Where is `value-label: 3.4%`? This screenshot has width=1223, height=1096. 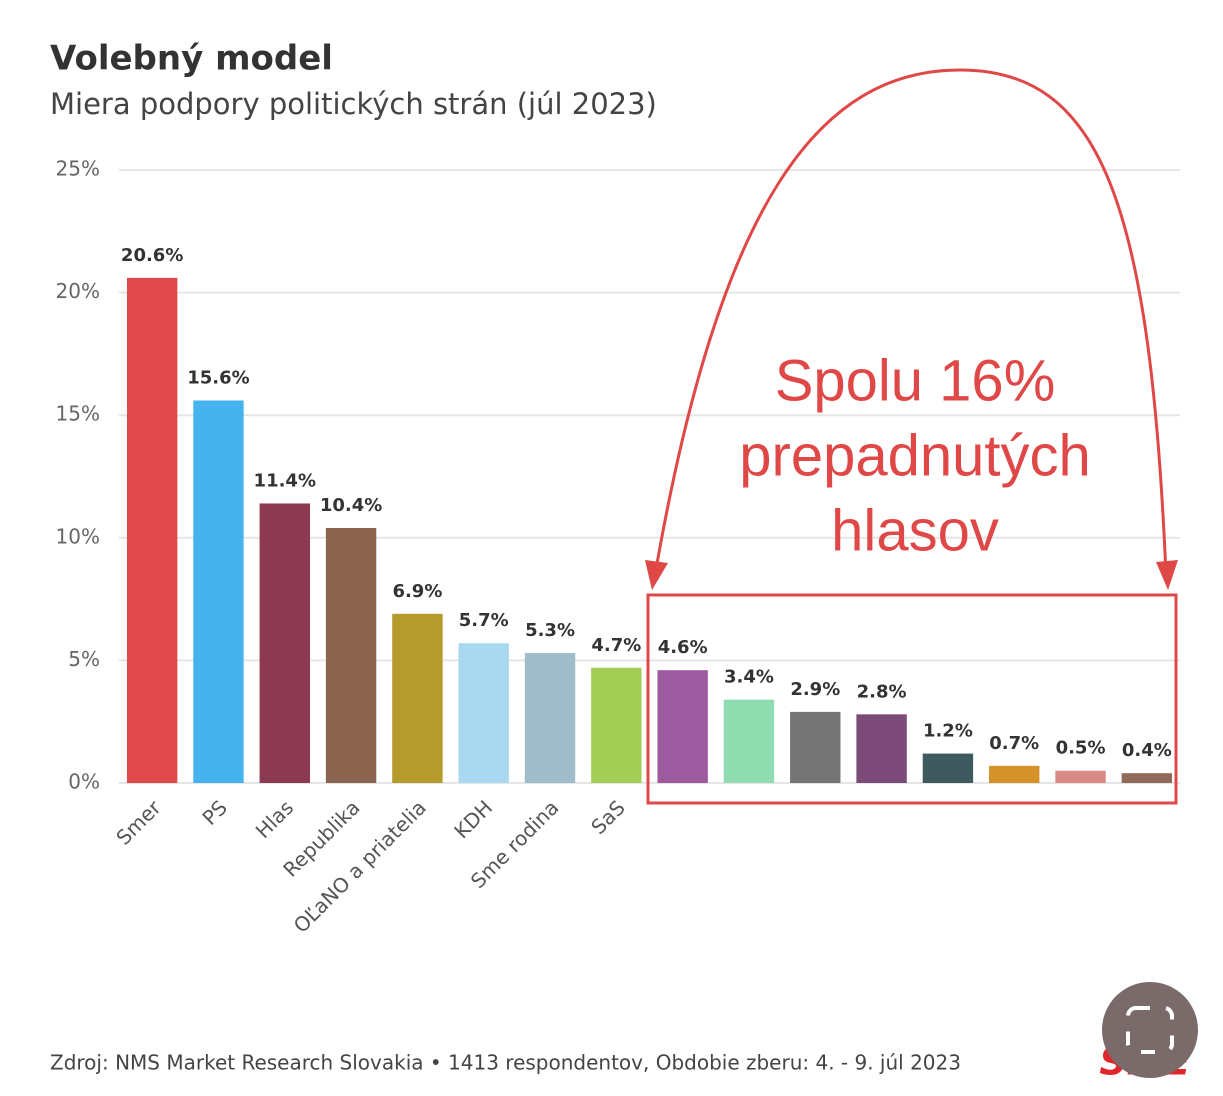 value-label: 3.4% is located at coordinates (749, 677).